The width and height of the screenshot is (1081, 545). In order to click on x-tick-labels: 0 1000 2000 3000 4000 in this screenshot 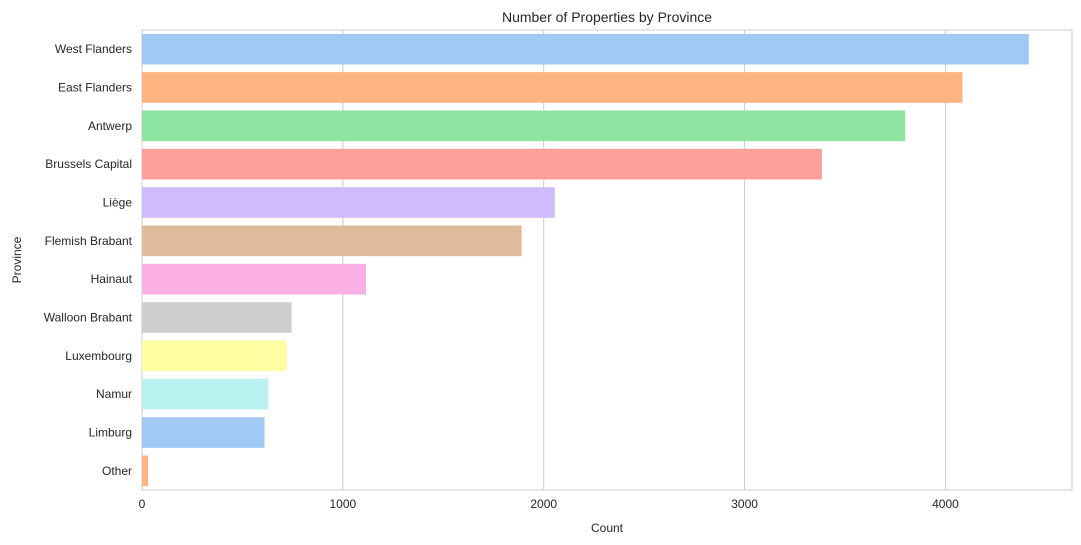, I will do `click(549, 504)`.